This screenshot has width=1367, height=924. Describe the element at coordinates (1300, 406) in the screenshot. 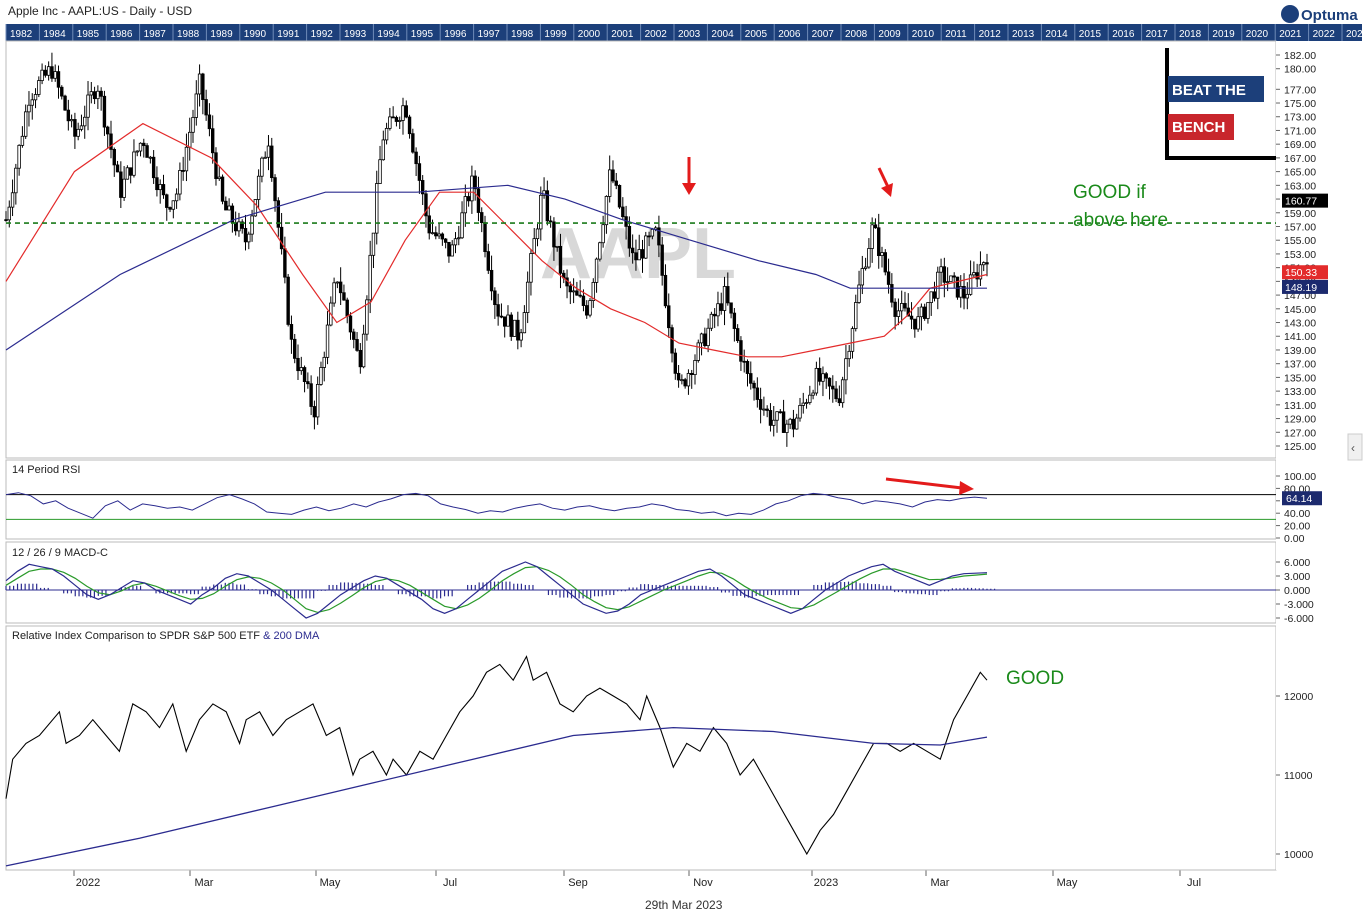

I see `price-tick-label: 131.00` at that location.